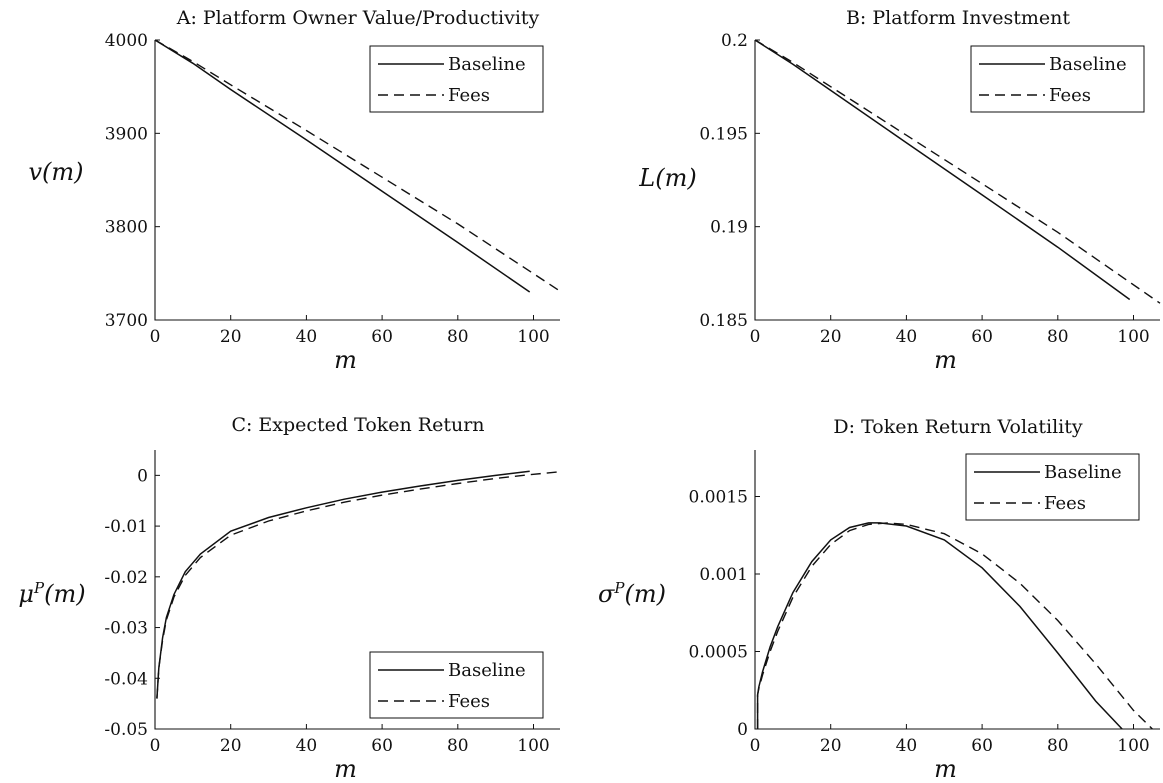 The height and width of the screenshot is (783, 1163). Describe the element at coordinates (723, 134) in the screenshot. I see `y-tick-label: 0.195` at that location.